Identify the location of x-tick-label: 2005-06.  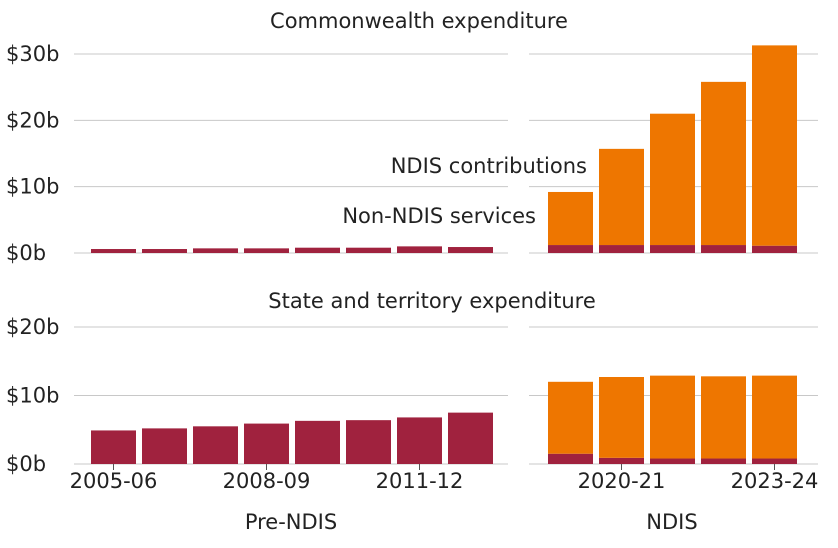
(114, 481).